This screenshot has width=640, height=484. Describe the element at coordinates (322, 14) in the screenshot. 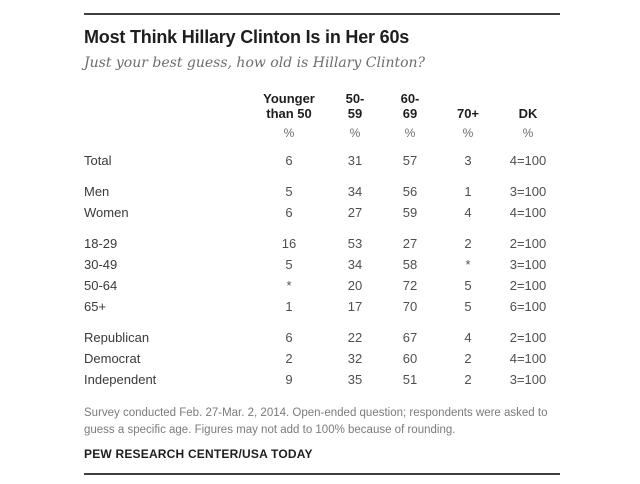

I see `top-rule` at that location.